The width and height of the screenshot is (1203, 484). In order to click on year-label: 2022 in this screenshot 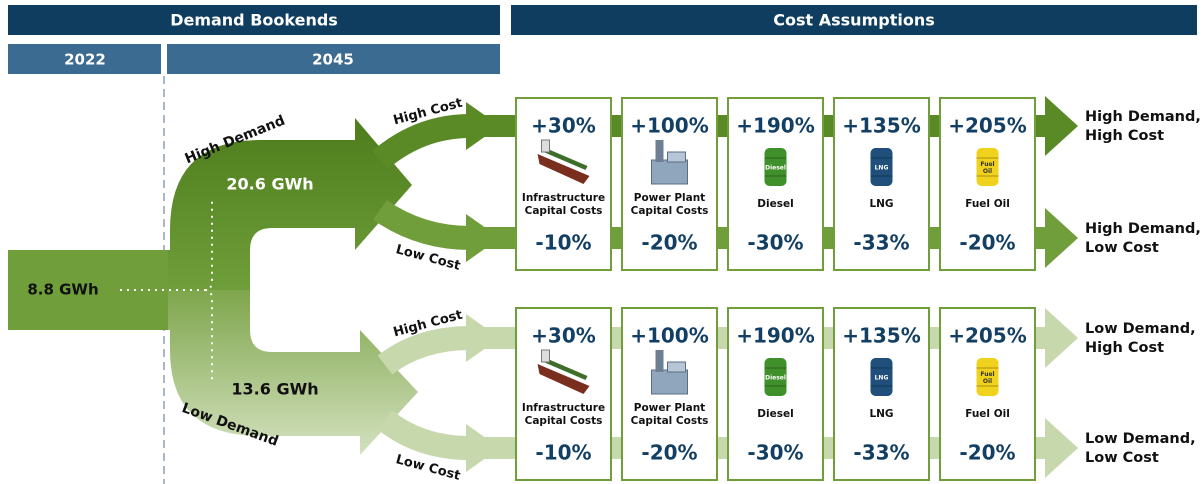, I will do `click(85, 60)`.